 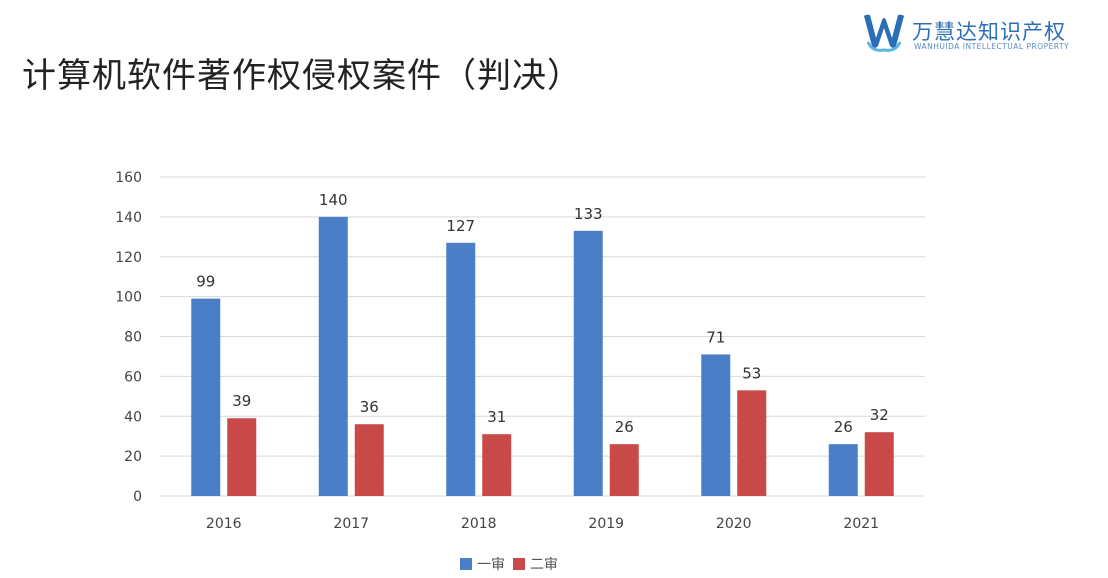 I want to click on y-tick-label: 60, so click(x=133, y=377).